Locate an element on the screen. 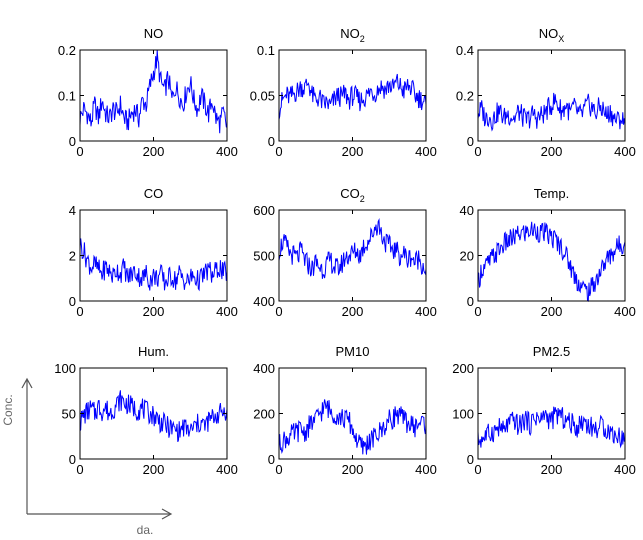 This screenshot has height=540, width=643. panel-5: CO2 400 500 600 0 200 400 is located at coordinates (345, 252).